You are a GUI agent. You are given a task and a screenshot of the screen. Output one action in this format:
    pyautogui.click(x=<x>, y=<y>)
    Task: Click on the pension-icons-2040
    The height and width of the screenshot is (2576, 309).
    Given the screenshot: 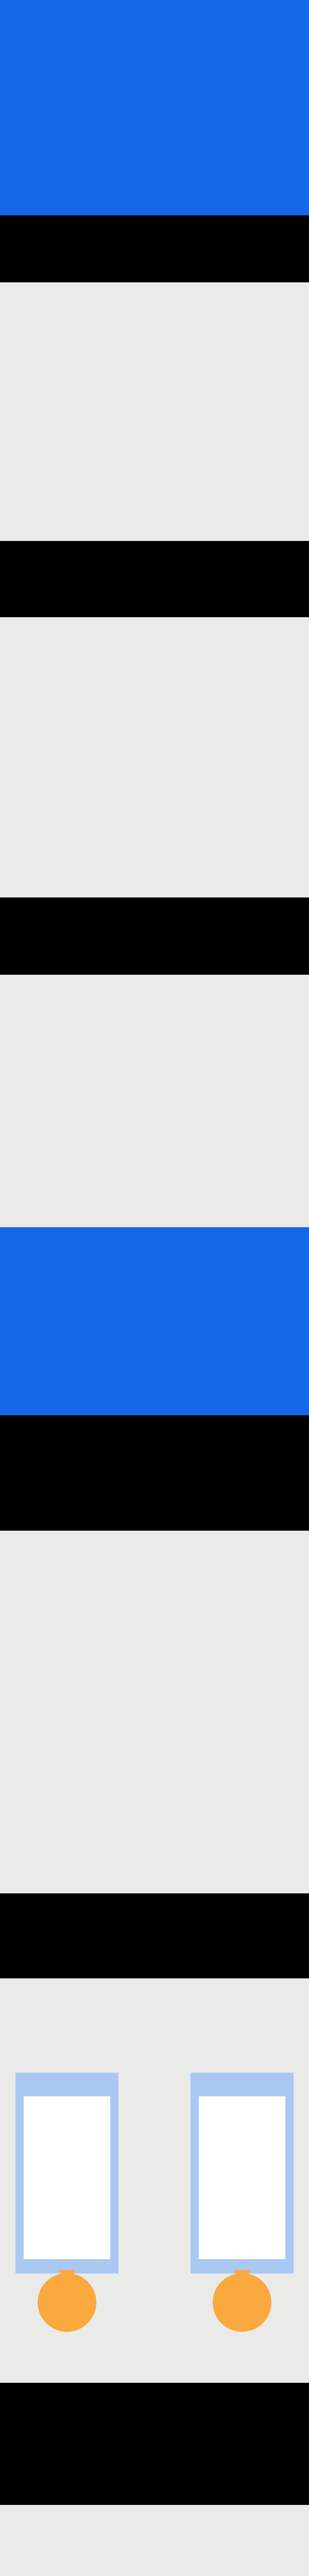 What is the action you would take?
    pyautogui.click(x=242, y=2176)
    